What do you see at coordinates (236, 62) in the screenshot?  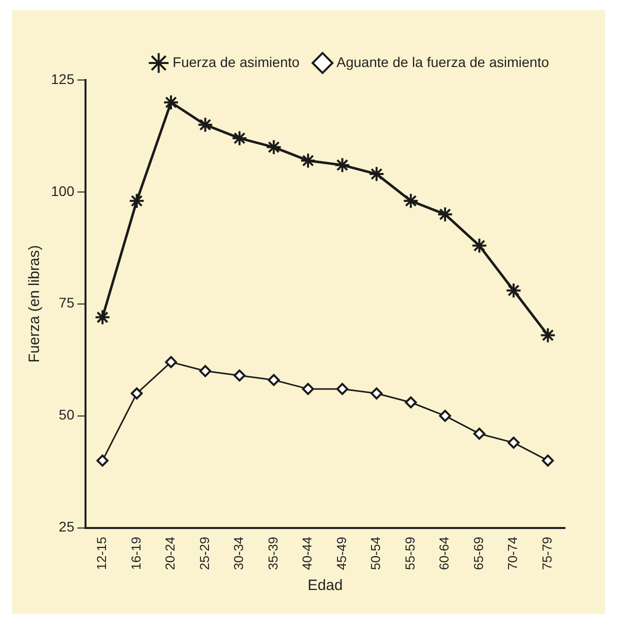 I see `legend-label: Fuerza de asimiento` at bounding box center [236, 62].